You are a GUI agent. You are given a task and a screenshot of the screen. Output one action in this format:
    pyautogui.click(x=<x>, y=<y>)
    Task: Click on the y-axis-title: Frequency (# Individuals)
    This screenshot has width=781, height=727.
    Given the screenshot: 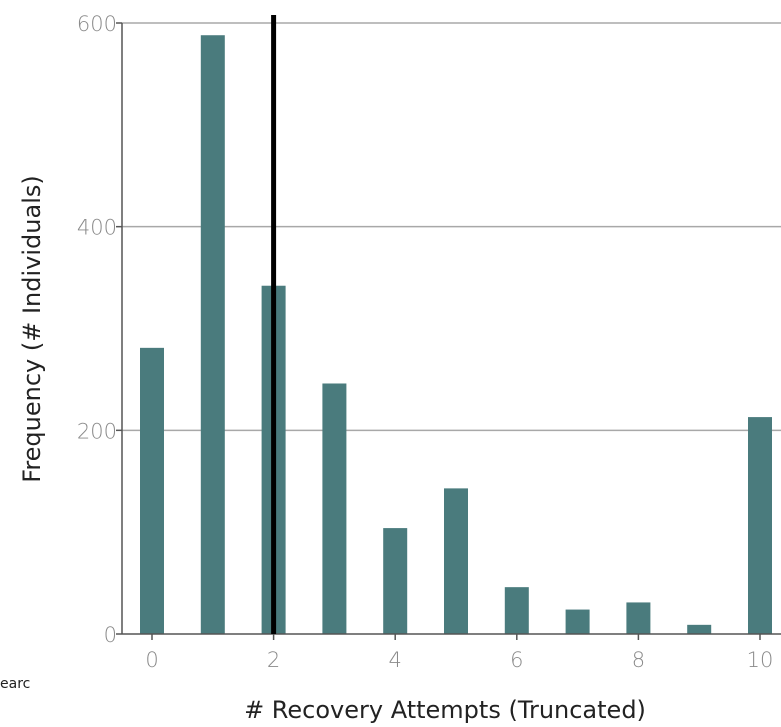 What is the action you would take?
    pyautogui.click(x=32, y=328)
    